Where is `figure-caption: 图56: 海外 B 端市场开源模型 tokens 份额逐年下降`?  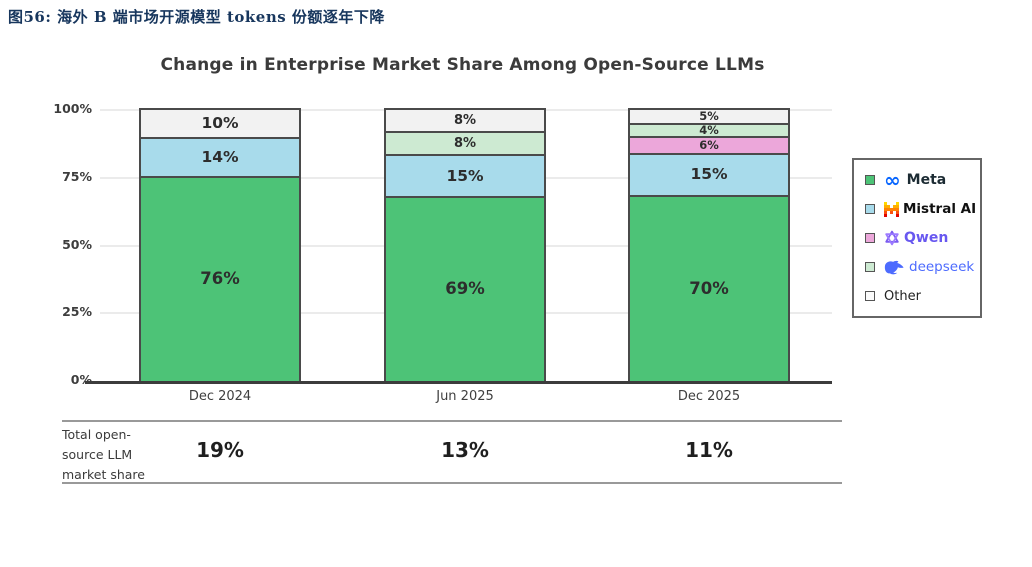 figure-caption: 图56: 海外 B 端市场开源模型 tokens 份额逐年下降 is located at coordinates (196, 17).